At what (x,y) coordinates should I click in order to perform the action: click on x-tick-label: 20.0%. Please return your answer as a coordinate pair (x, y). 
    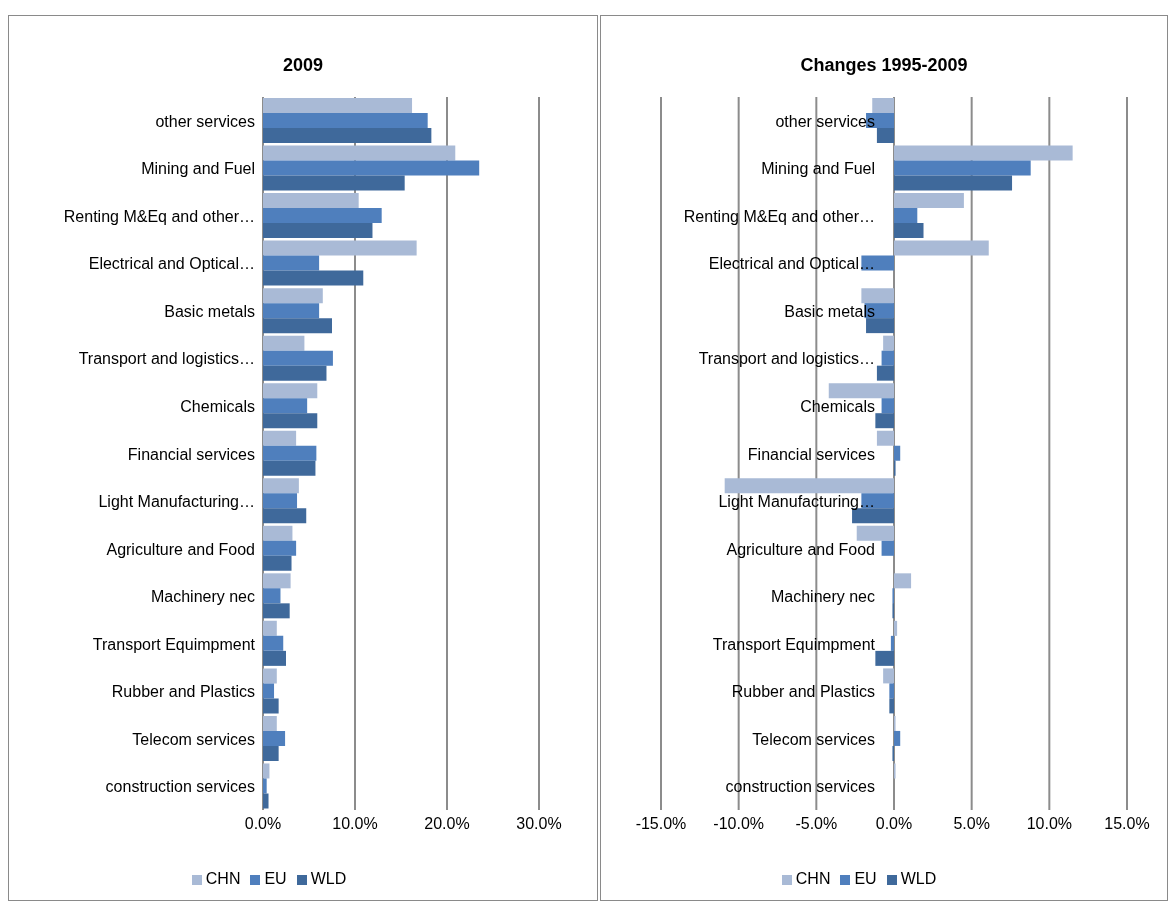
    Looking at the image, I should click on (447, 824).